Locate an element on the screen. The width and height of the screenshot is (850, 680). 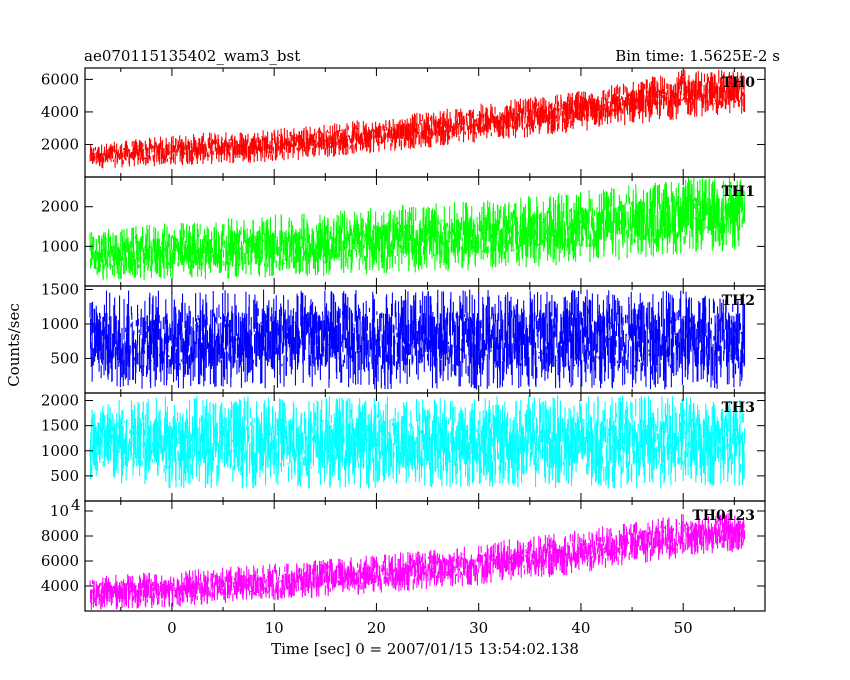
x-tick-label: 40 is located at coordinates (580, 628).